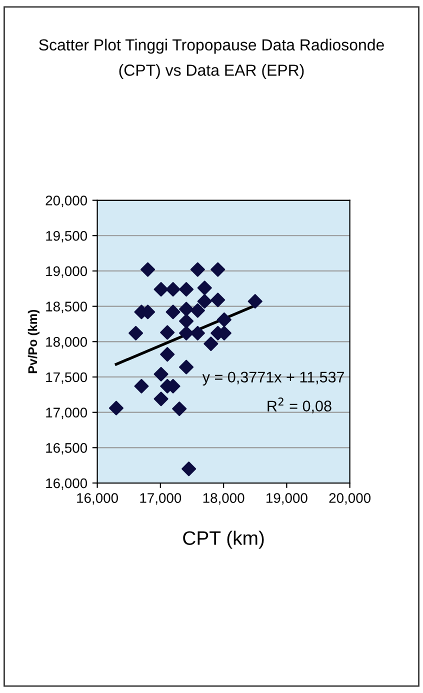  What do you see at coordinates (34, 342) in the screenshot?
I see `y-axis-title: Pv/Po (km)` at bounding box center [34, 342].